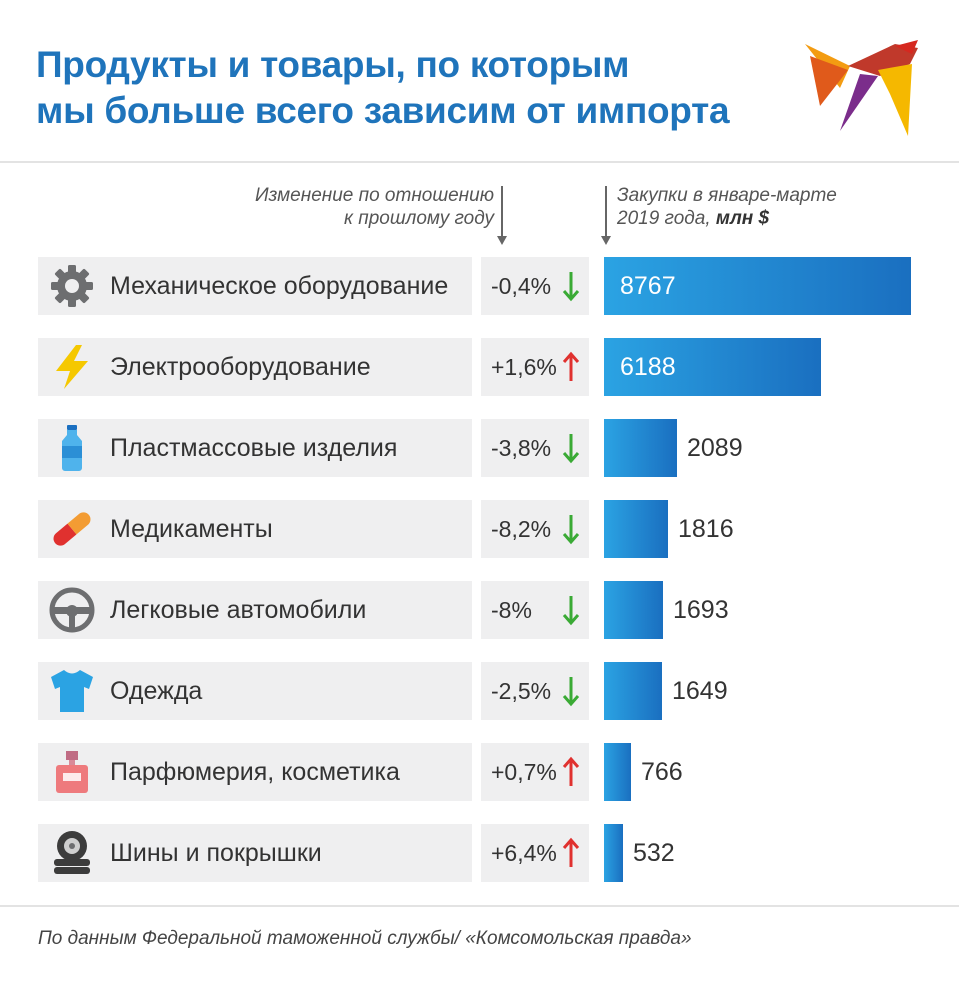 The width and height of the screenshot is (959, 988). I want to click on value-label: 1649, so click(700, 691).